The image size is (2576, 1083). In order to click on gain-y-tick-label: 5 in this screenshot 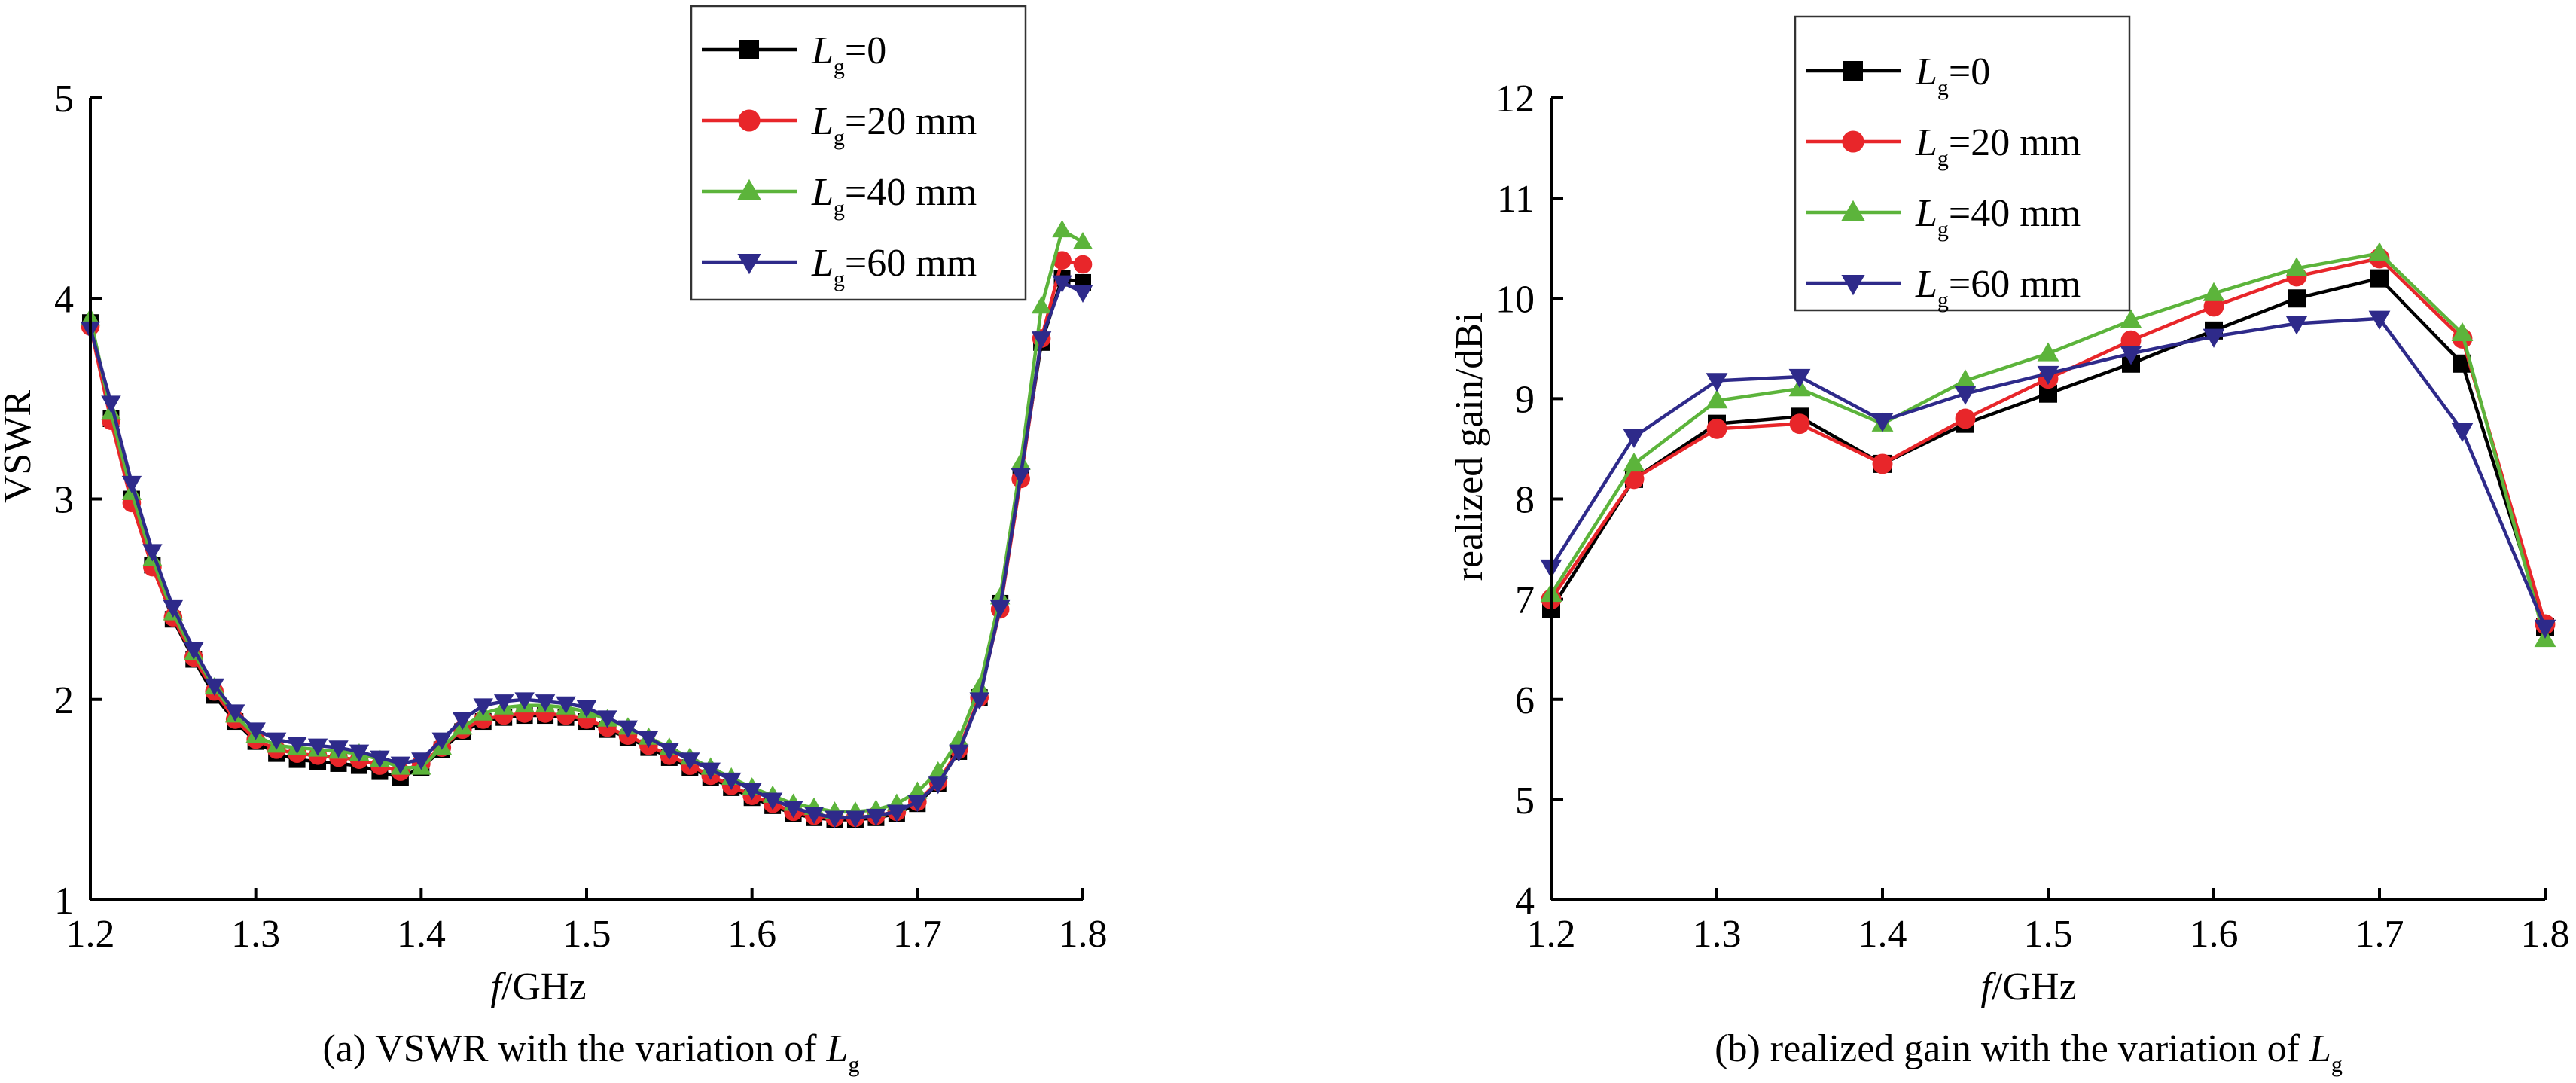, I will do `click(1525, 800)`.